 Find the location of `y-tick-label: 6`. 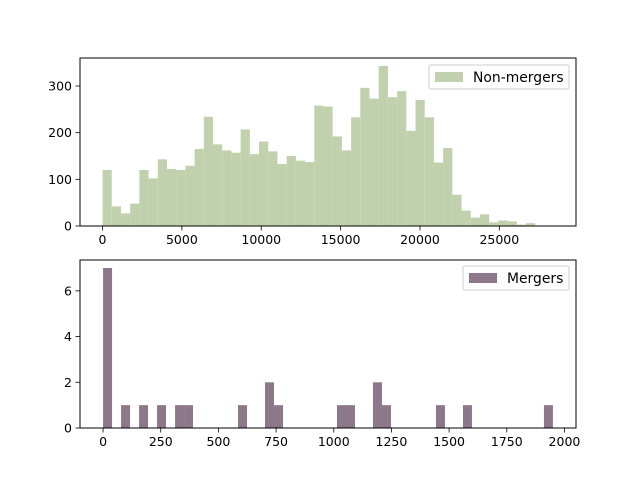

y-tick-label: 6 is located at coordinates (68, 290).